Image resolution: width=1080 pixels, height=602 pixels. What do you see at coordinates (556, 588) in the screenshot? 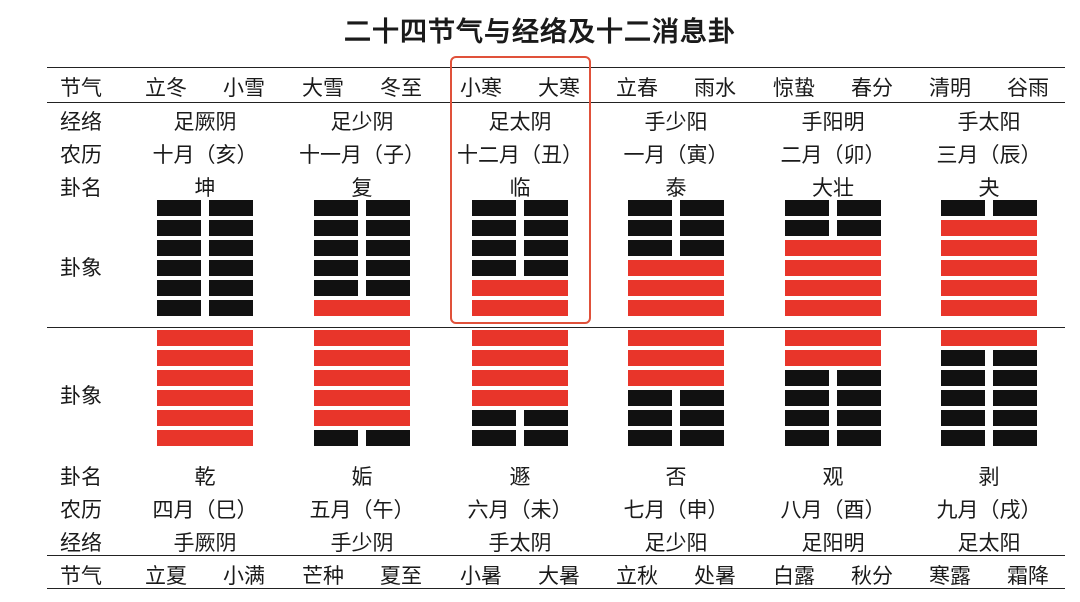
I see `bottom-rule` at bounding box center [556, 588].